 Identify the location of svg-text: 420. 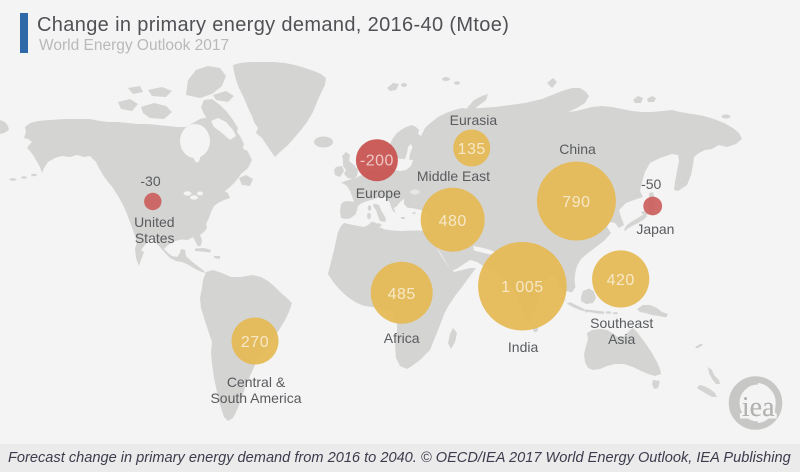
(621, 280).